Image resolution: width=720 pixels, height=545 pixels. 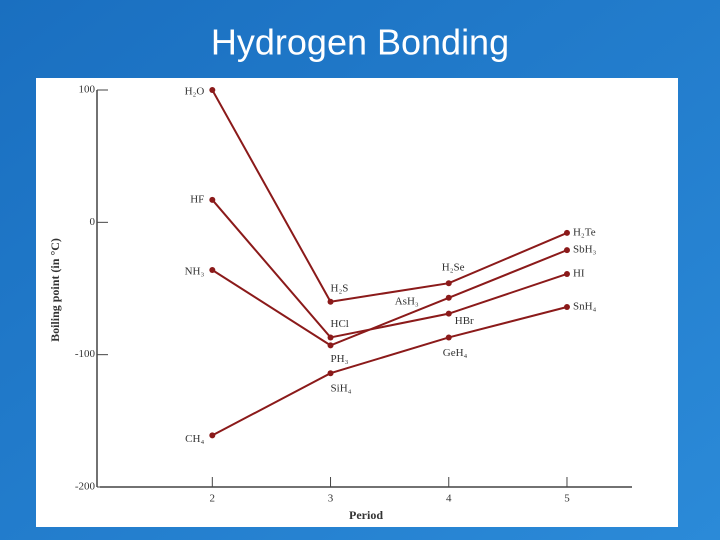 What do you see at coordinates (449, 499) in the screenshot?
I see `x-tick-label: 4` at bounding box center [449, 499].